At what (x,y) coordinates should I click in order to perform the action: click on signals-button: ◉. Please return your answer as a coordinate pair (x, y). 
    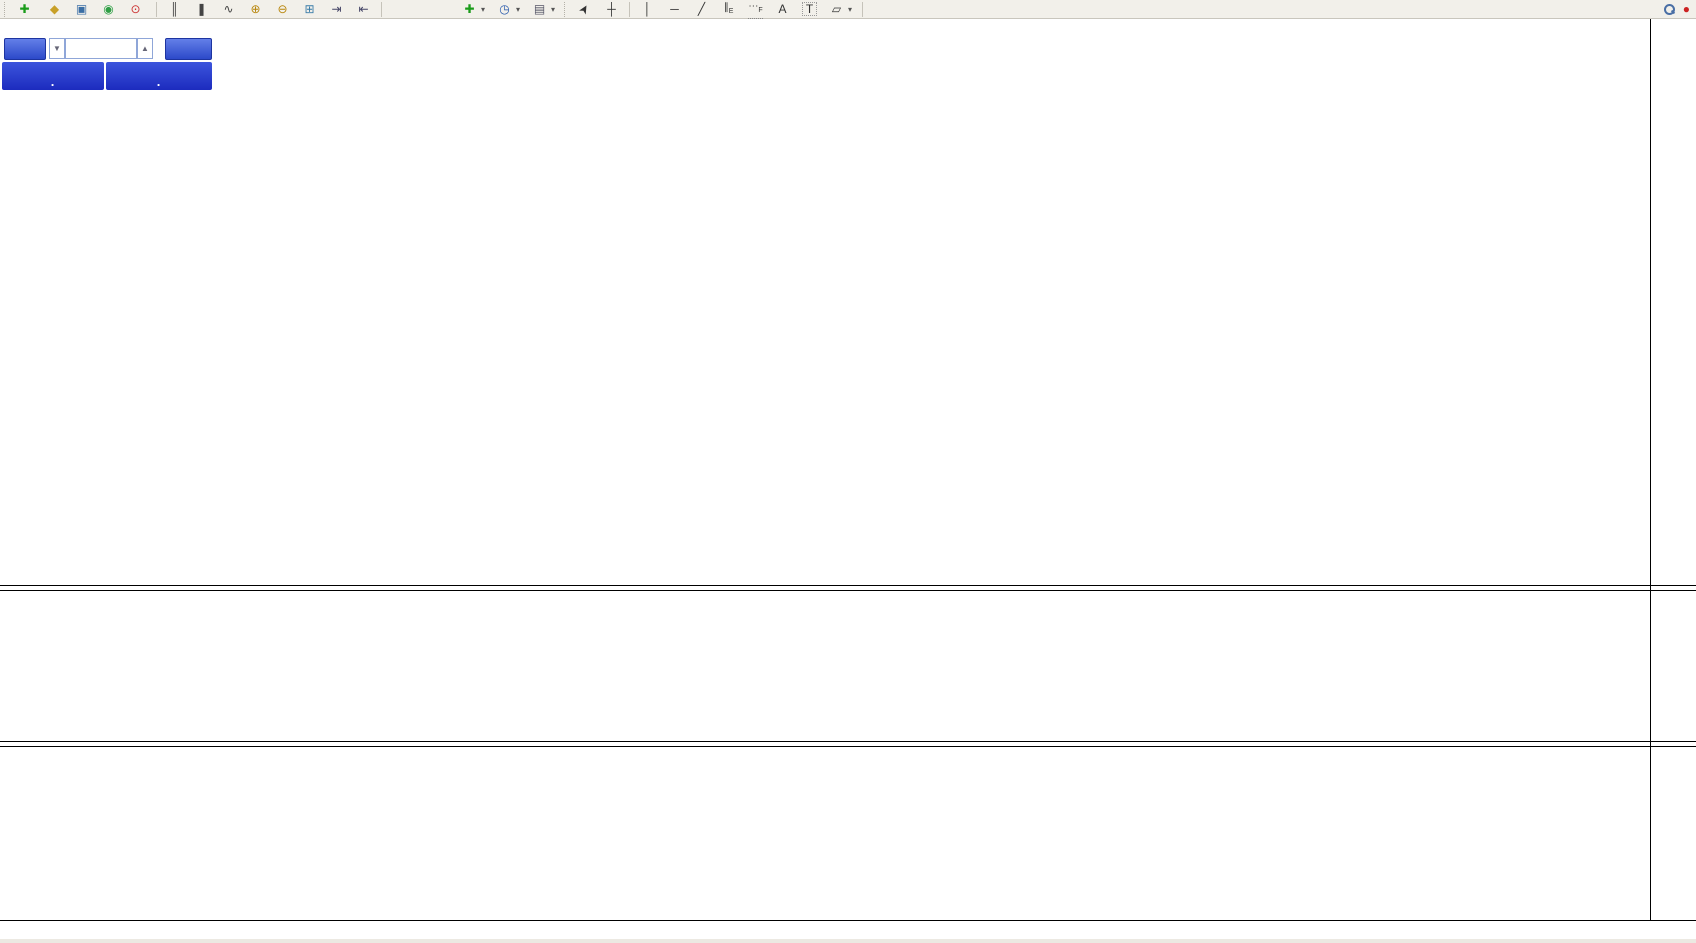
    Looking at the image, I should click on (108, 9).